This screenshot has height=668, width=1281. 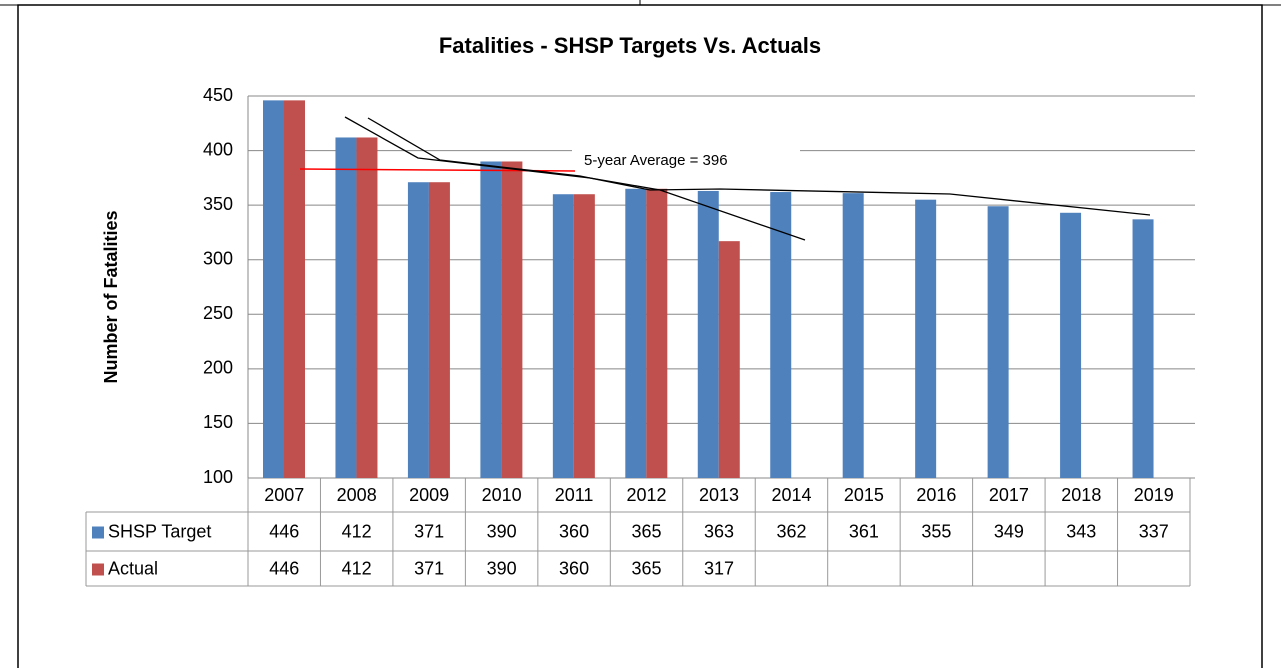 What do you see at coordinates (284, 495) in the screenshot?
I see `x-tick-label: 2007` at bounding box center [284, 495].